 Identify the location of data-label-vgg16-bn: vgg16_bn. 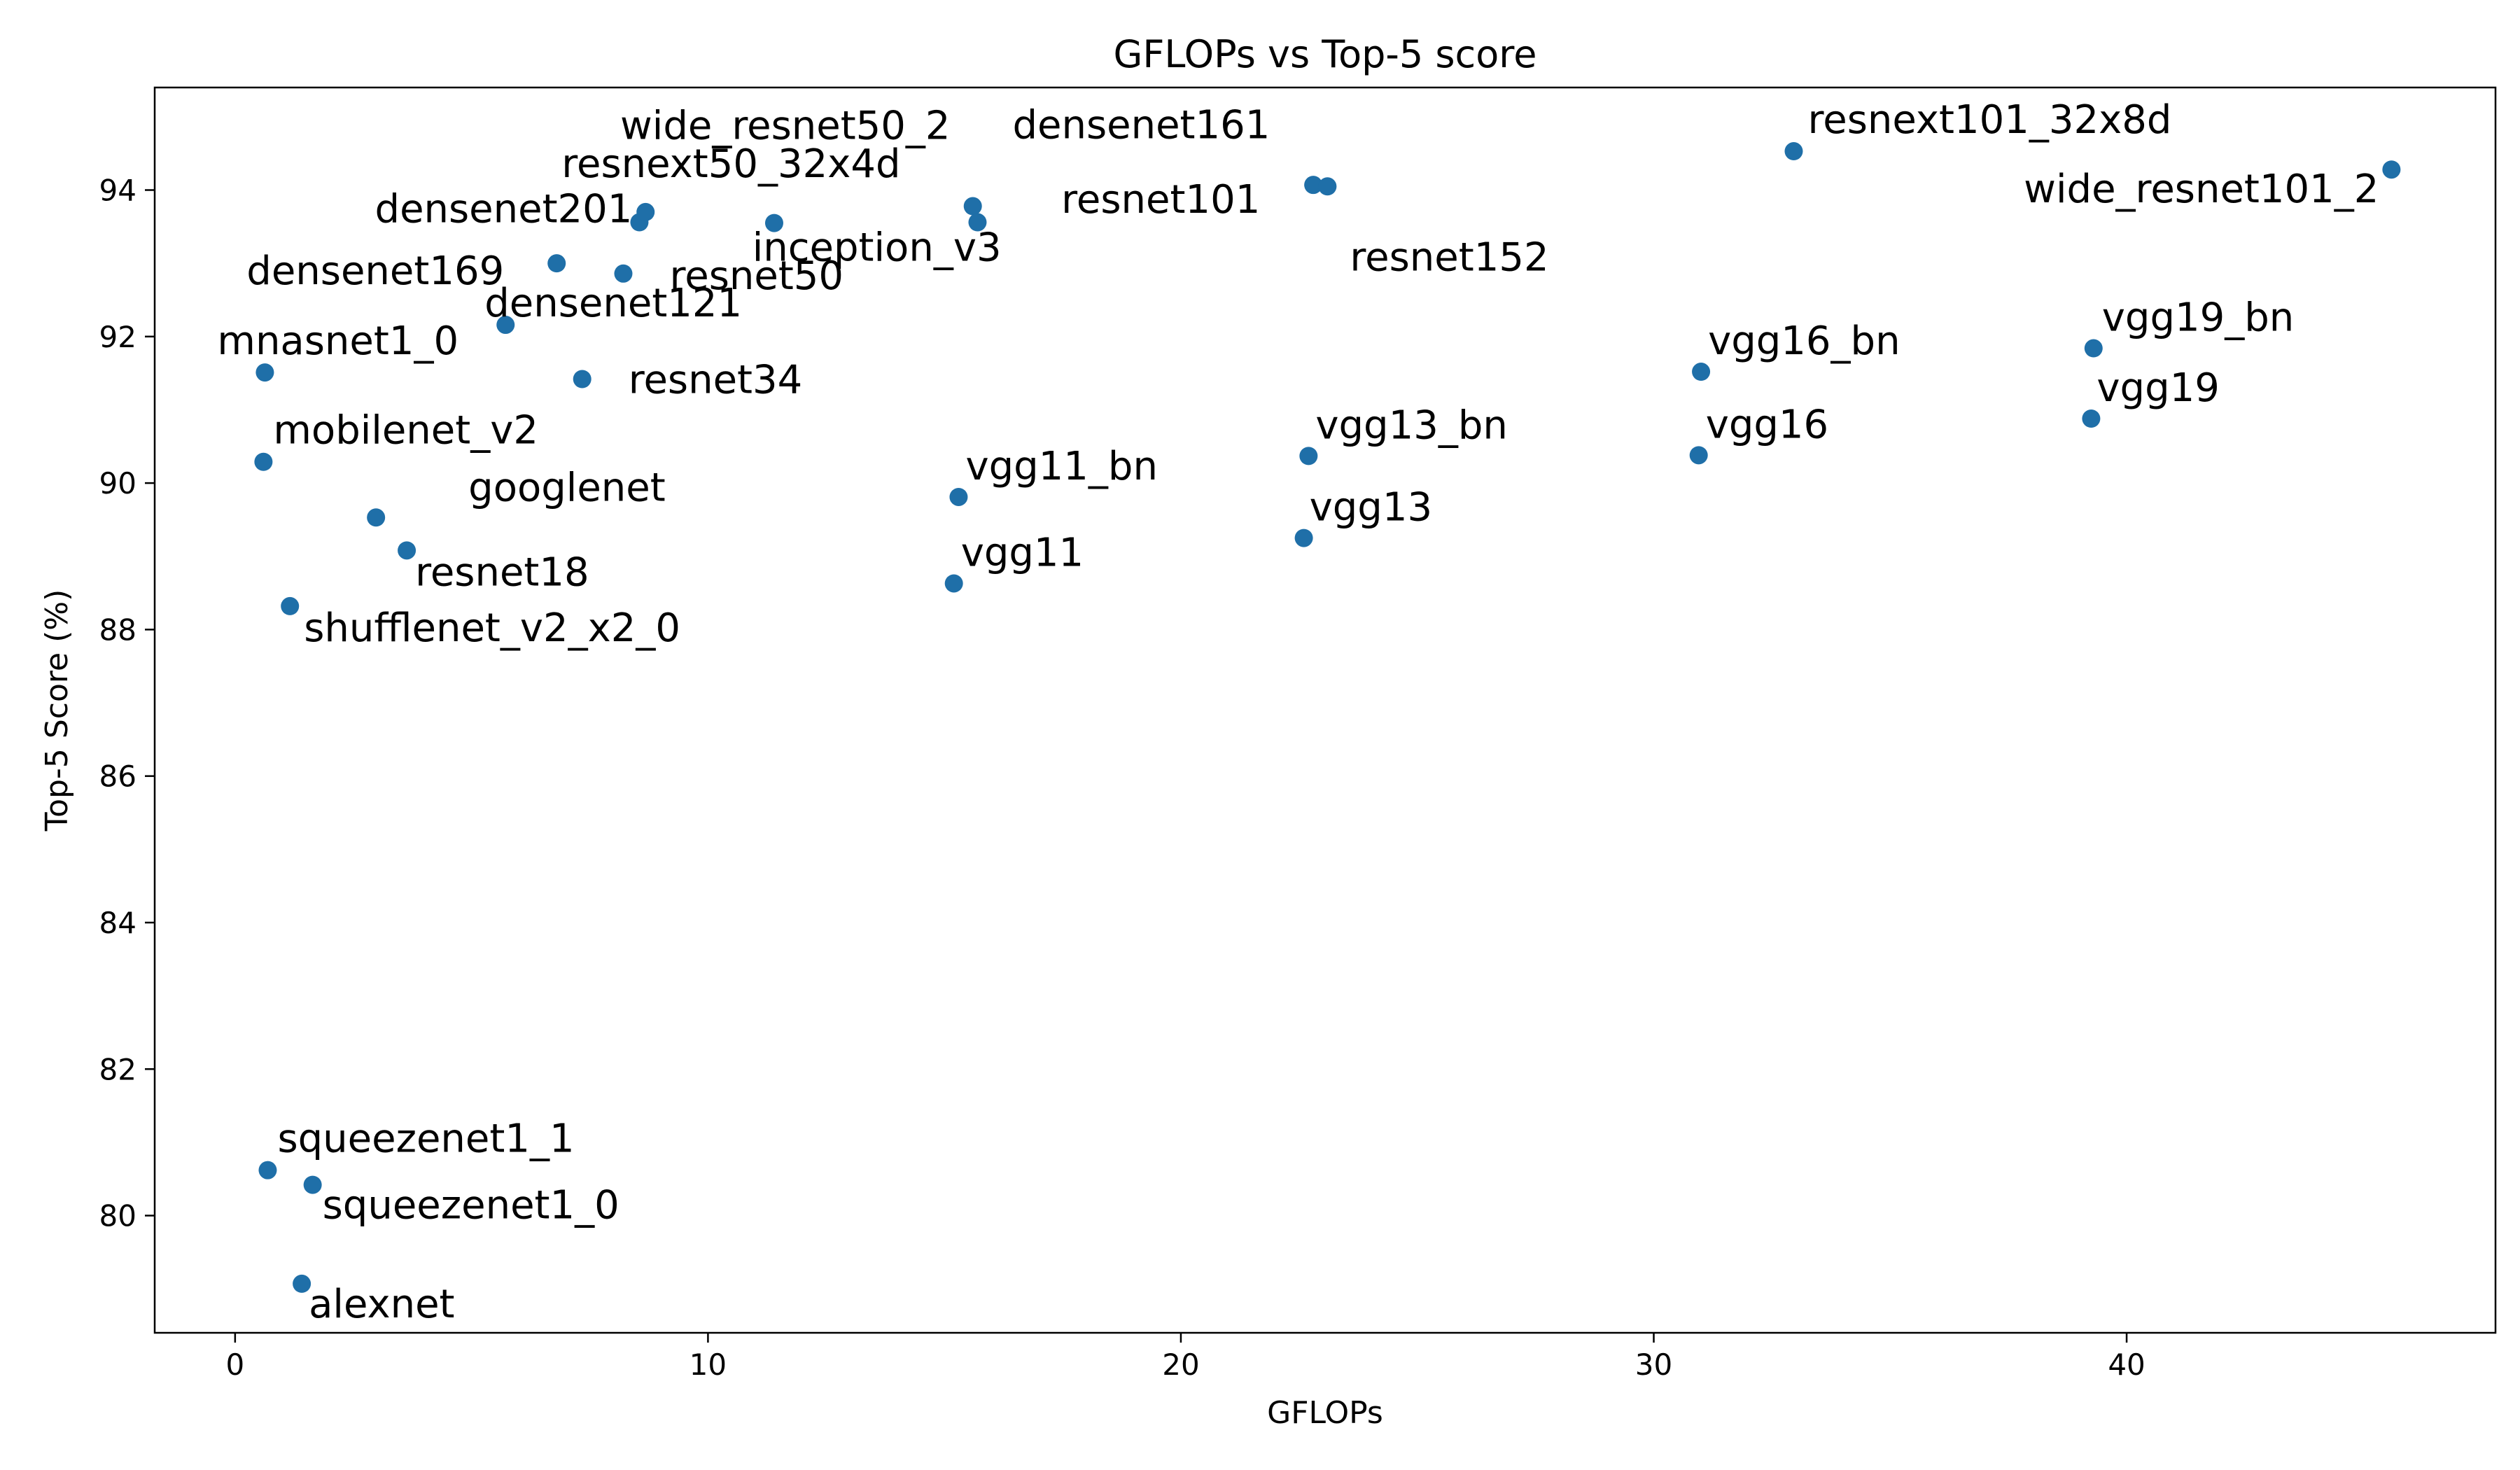
(1804, 341).